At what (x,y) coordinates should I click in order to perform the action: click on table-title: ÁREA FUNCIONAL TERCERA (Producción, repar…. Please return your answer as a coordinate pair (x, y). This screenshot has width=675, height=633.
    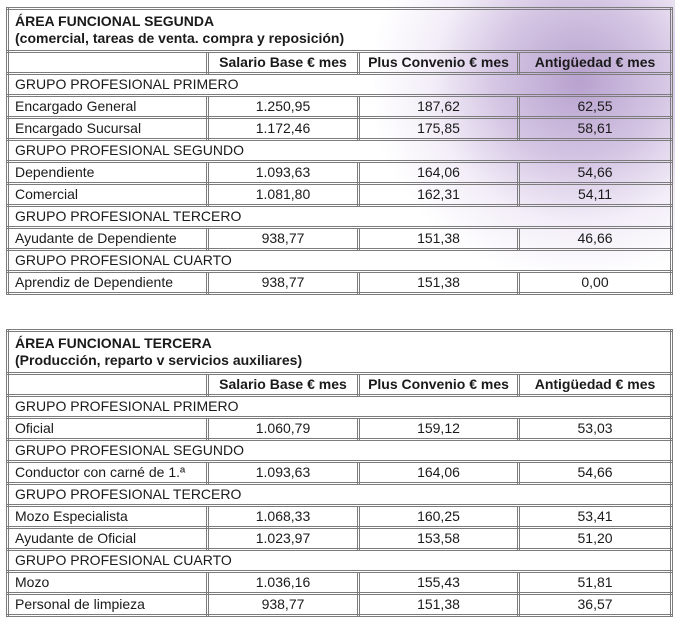
    Looking at the image, I should click on (339, 352).